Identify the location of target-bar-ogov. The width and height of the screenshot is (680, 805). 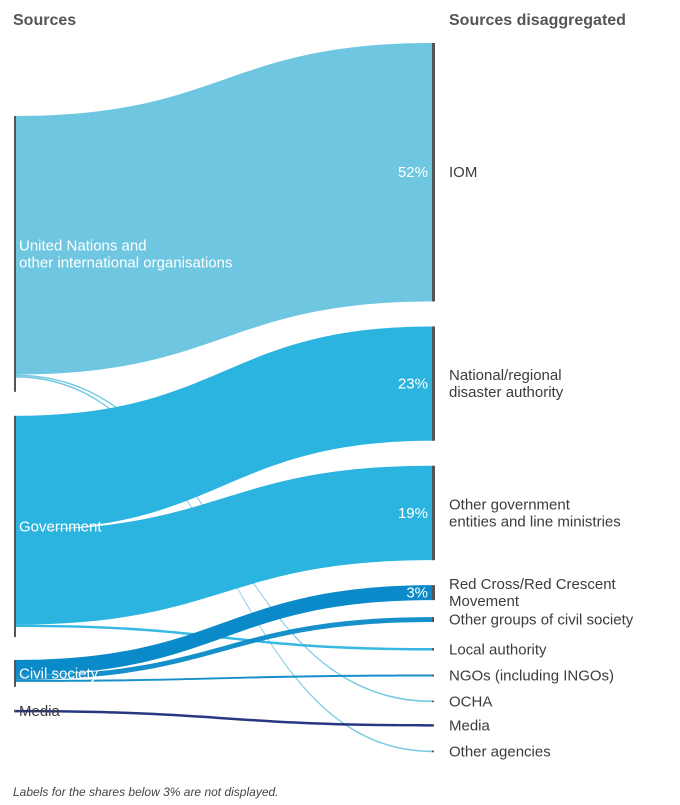
(433, 513).